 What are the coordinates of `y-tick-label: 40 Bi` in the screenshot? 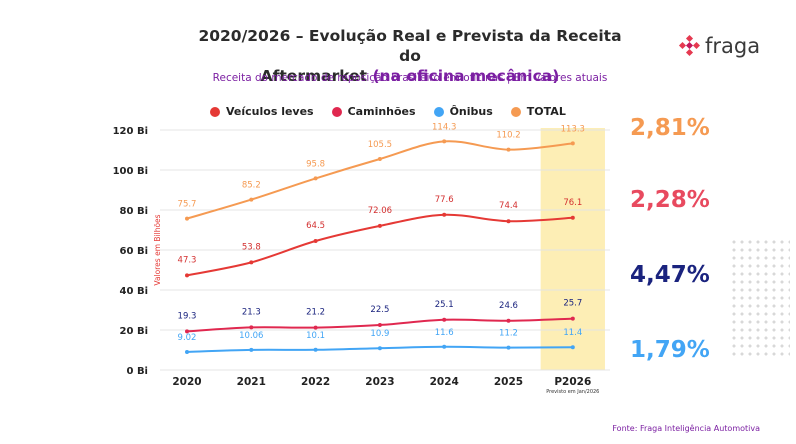 It's located at (134, 291).